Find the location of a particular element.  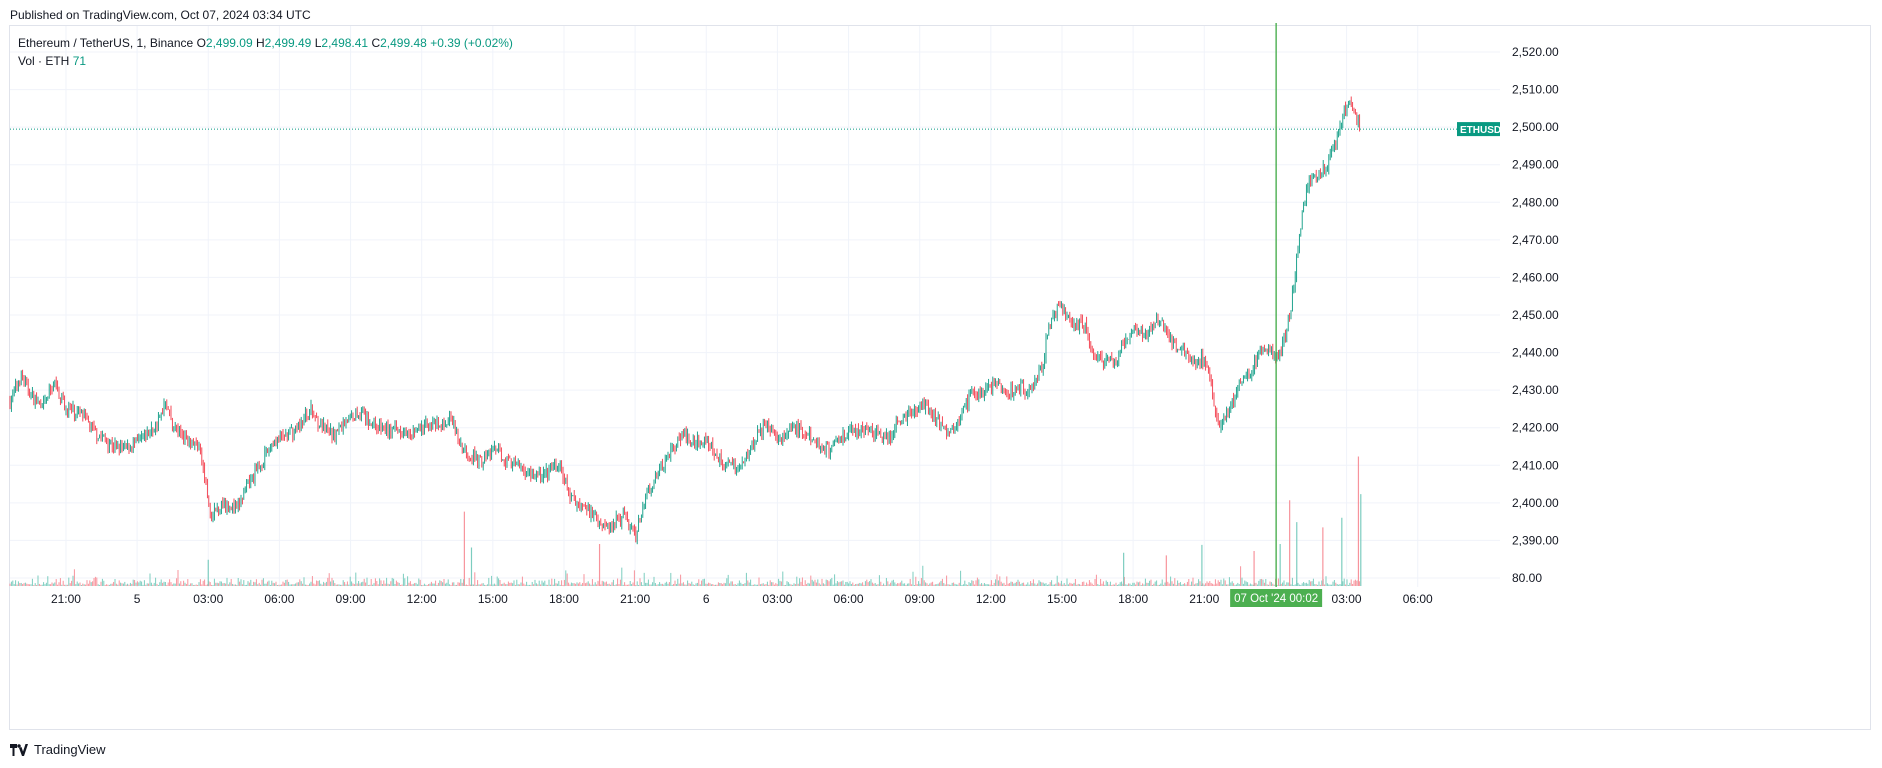

legend-high-value: 2,499.49 is located at coordinates (288, 43).